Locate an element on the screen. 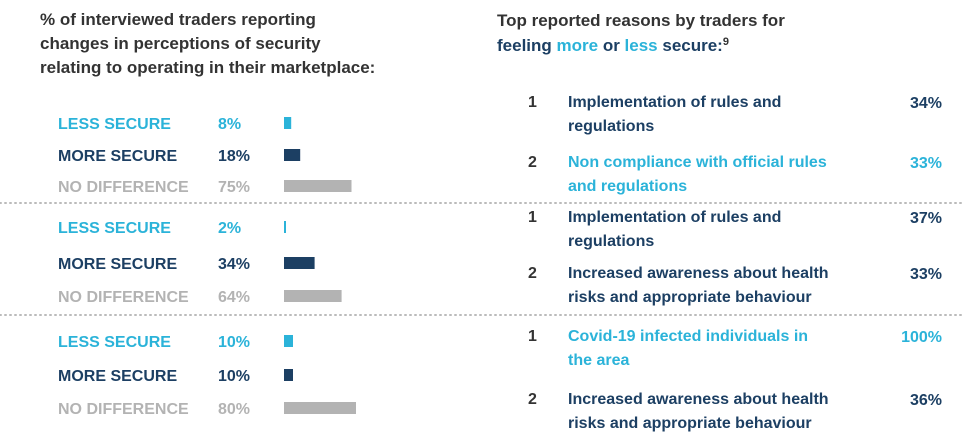 This screenshot has width=962, height=433. title-part: more is located at coordinates (578, 45).